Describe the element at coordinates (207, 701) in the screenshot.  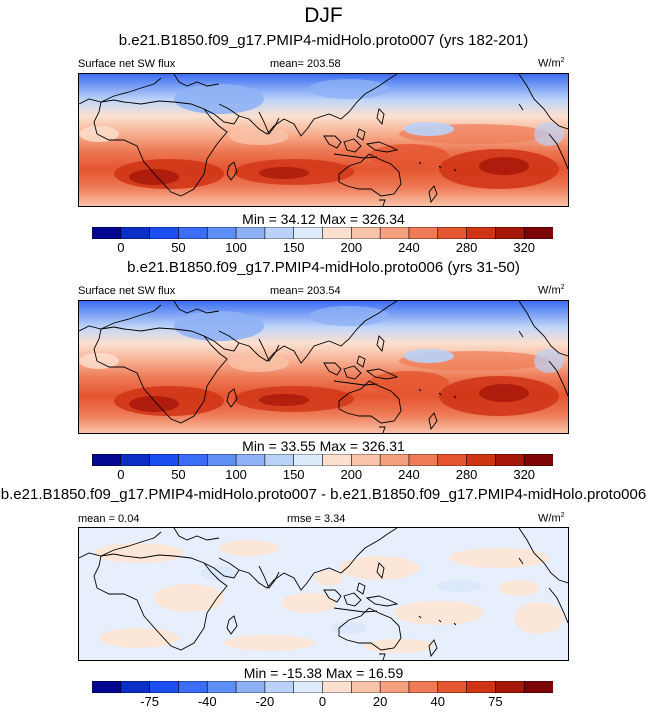
I see `colorbar-tick-label: -40` at that location.